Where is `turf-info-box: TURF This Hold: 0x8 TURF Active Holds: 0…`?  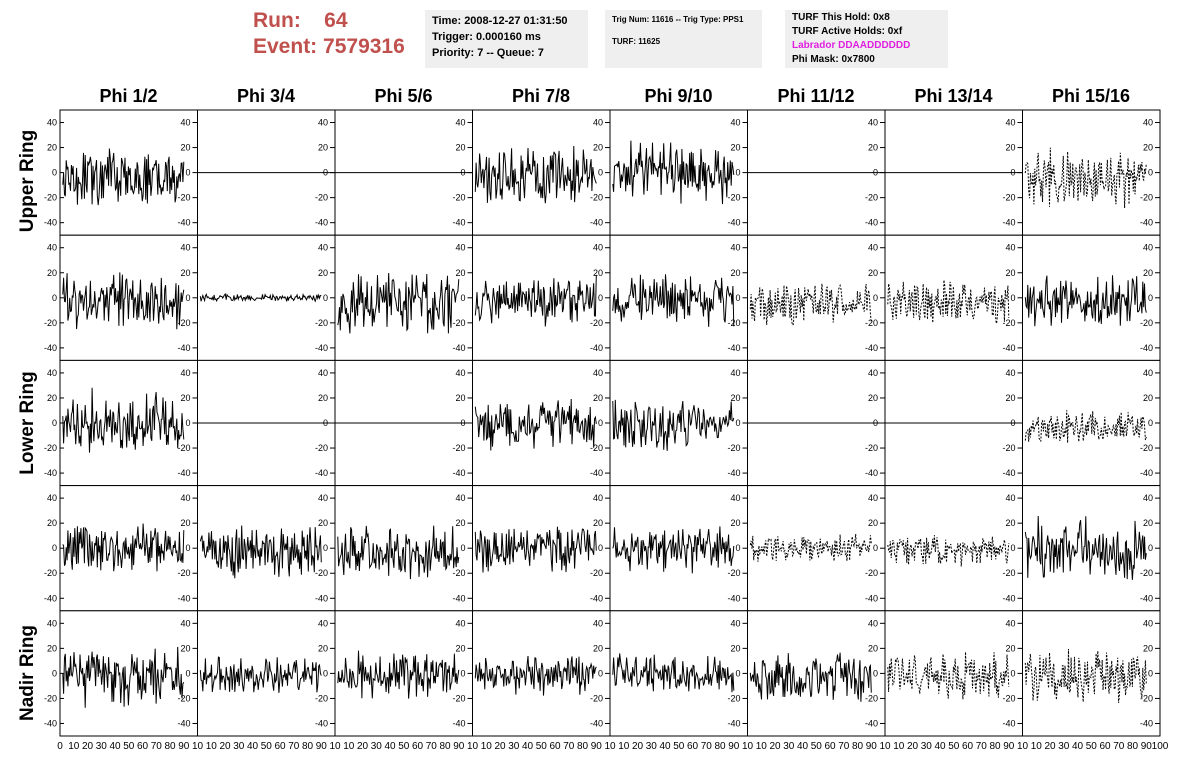
turf-info-box: TURF This Hold: 0x8 TURF Active Holds: 0… is located at coordinates (866, 39).